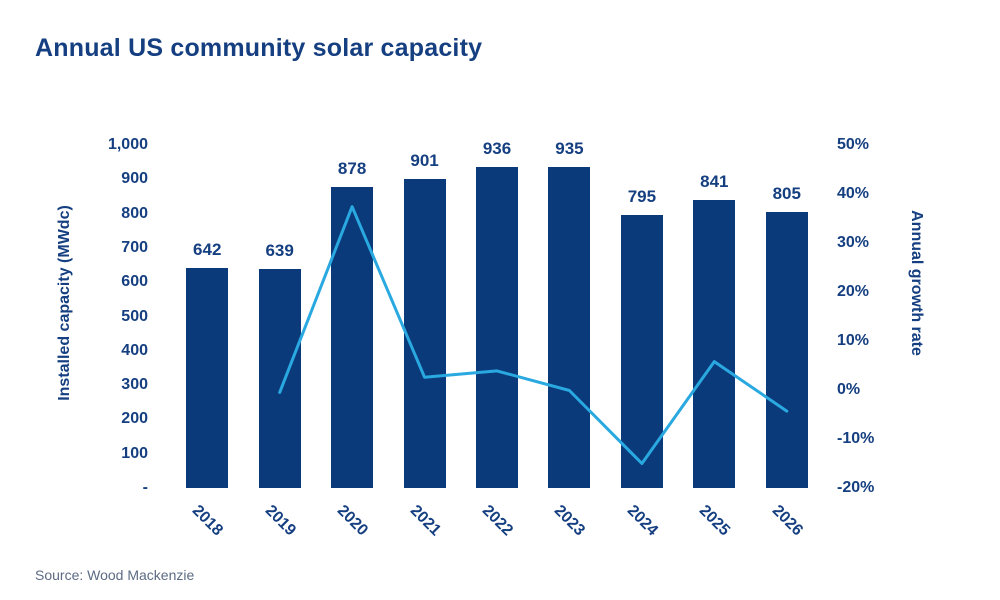 This screenshot has width=1000, height=600. Describe the element at coordinates (352, 521) in the screenshot. I see `x-tick-label: 2020` at that location.